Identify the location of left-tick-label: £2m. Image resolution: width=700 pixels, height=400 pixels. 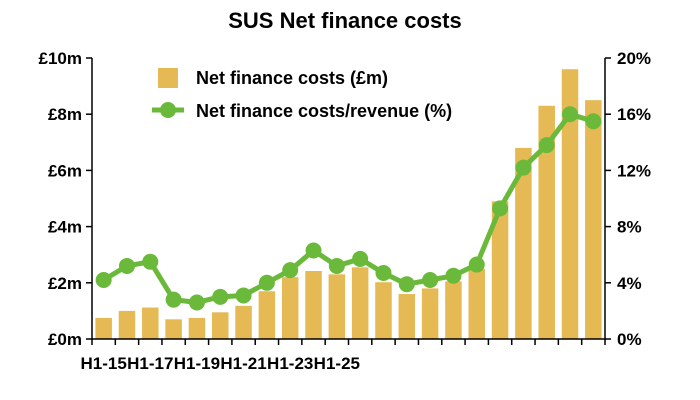
(65, 283).